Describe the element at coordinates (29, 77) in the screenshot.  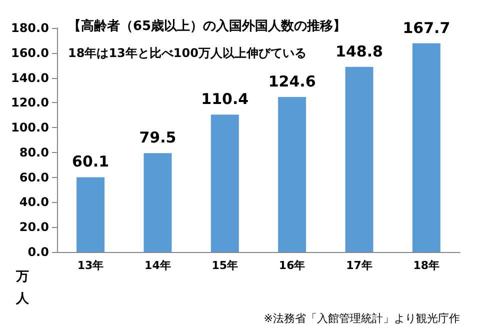
I see `y-tick-label: 140.0` at that location.